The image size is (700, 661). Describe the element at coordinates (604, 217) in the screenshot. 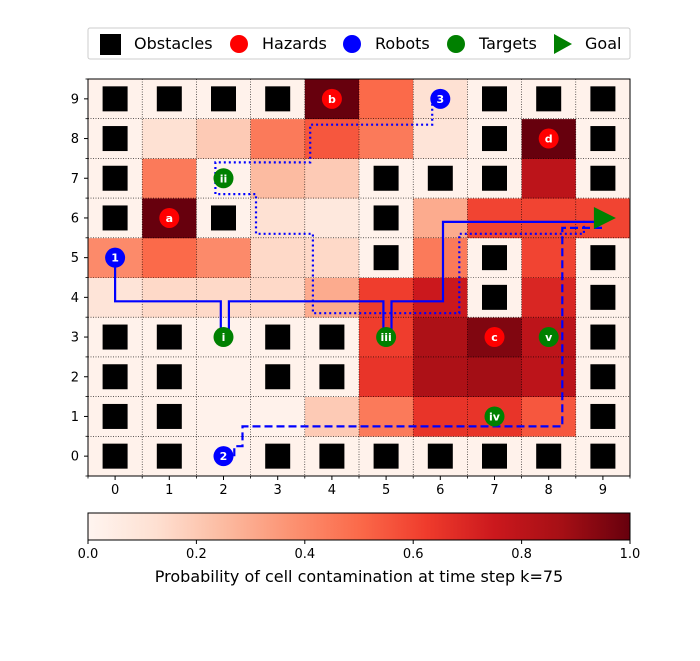

I see `goal-marker` at that location.